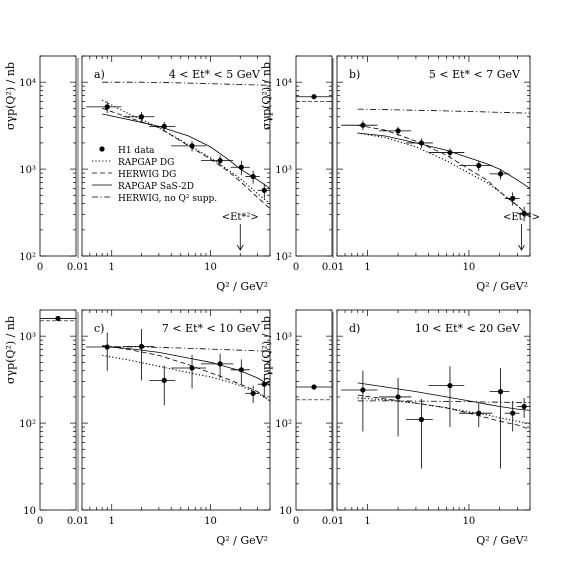 This screenshot has width=567, height=567. I want to click on legend-label: RAPGAP DG, so click(146, 163).